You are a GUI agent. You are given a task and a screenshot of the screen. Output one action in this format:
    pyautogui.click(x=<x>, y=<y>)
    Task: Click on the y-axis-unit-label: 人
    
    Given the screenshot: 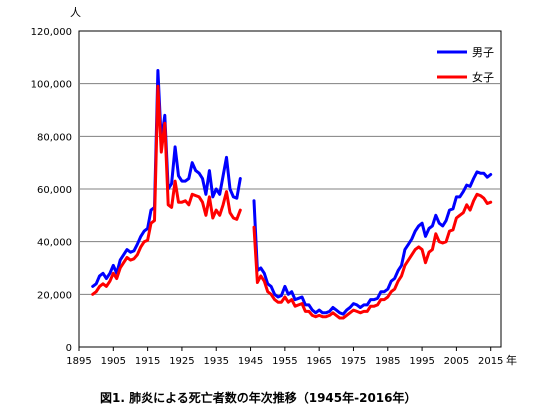 What is the action you would take?
    pyautogui.click(x=75, y=12)
    